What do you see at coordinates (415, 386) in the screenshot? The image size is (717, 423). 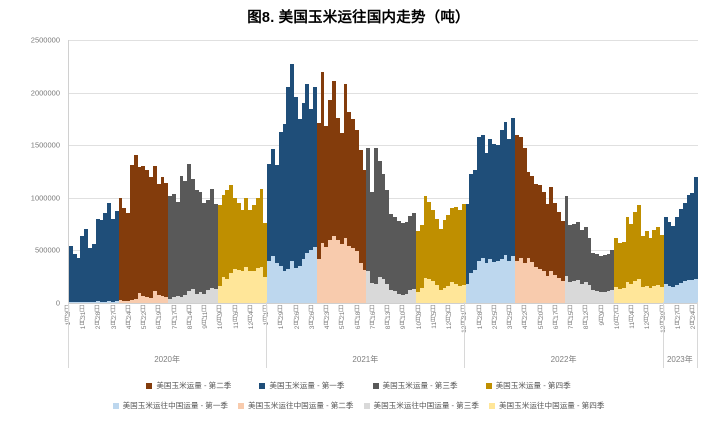 I see `legend-item: 美国玉米运量 - 第三季` at bounding box center [415, 386].